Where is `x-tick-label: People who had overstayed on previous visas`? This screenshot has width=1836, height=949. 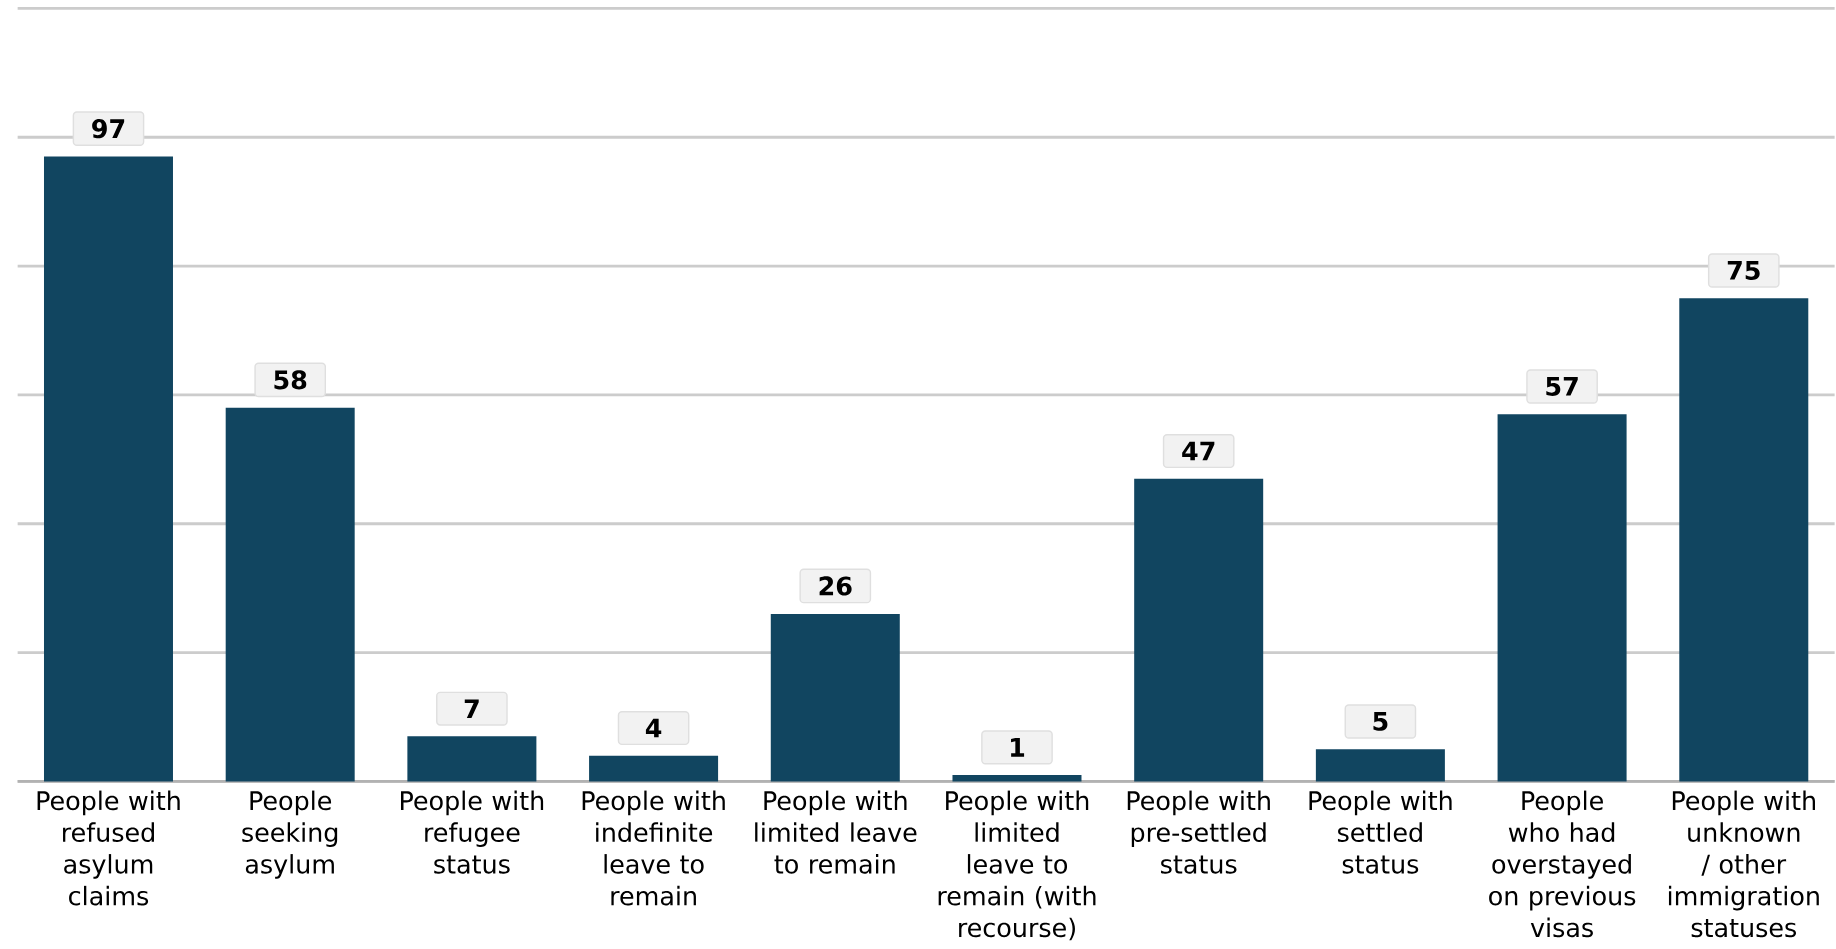
x-tick-label: People who had overstayed on previous visas is located at coordinates (1562, 864).